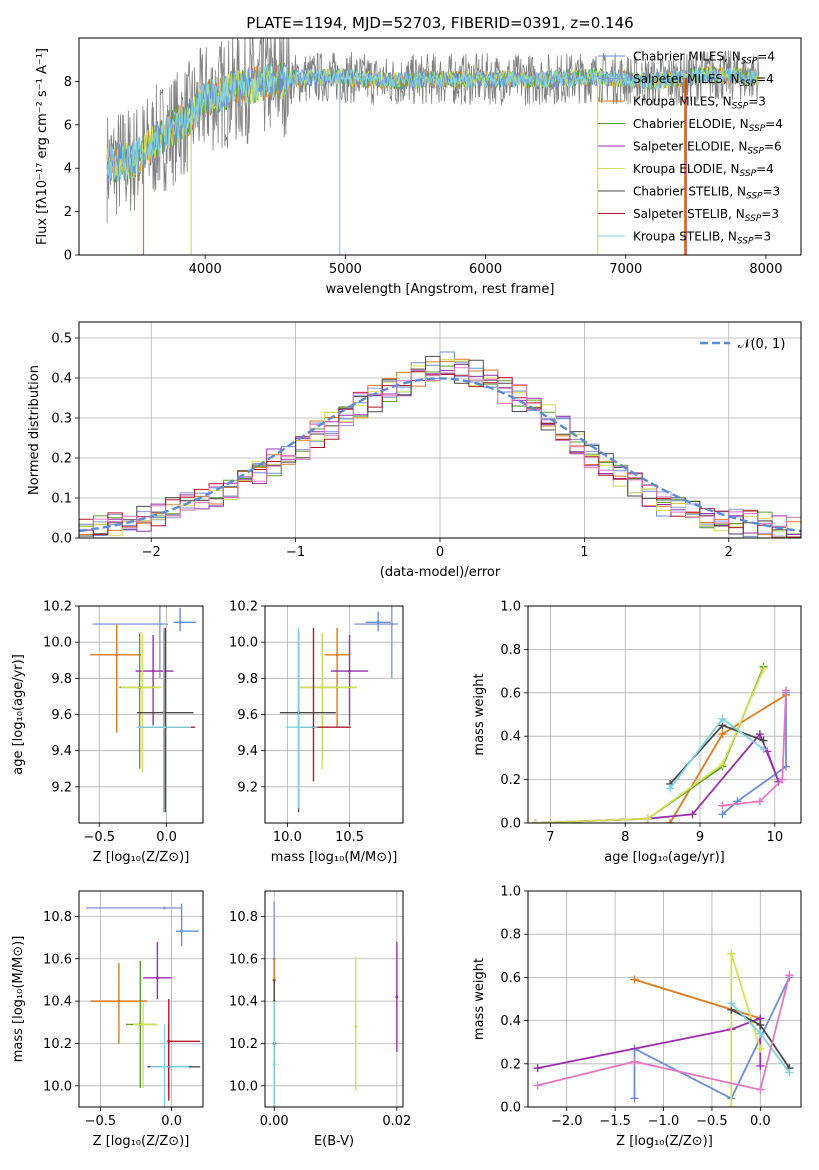 This screenshot has width=819, height=1170. Describe the element at coordinates (61, 419) in the screenshot. I see `y-tick-label: 0.3` at that location.